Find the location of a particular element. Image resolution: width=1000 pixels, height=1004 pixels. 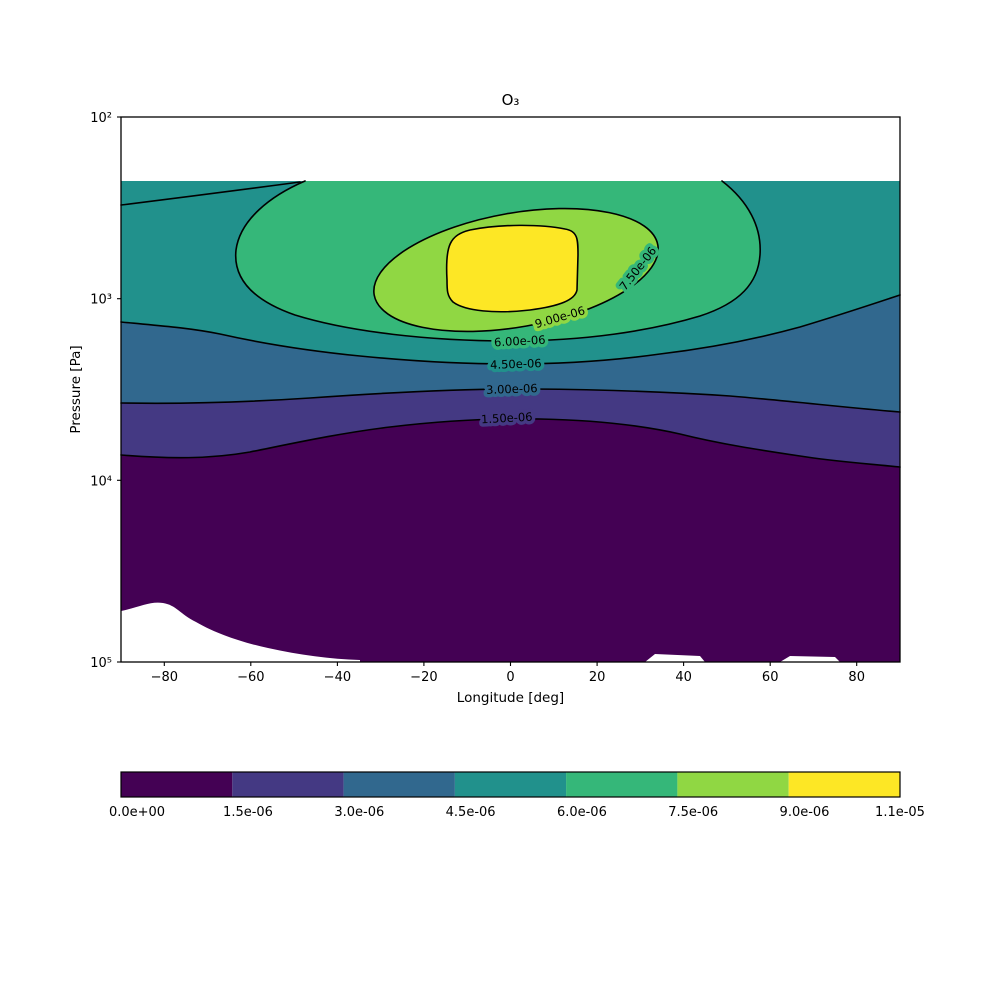

contour-line-7.5e-06 is located at coordinates (516, 270).